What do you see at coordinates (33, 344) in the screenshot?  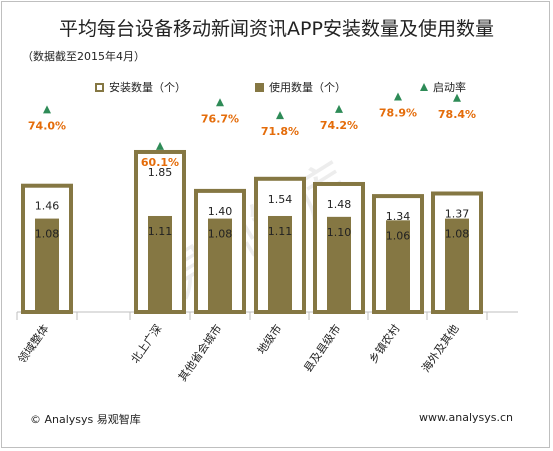 I see `category-label-0: 领域整体` at bounding box center [33, 344].